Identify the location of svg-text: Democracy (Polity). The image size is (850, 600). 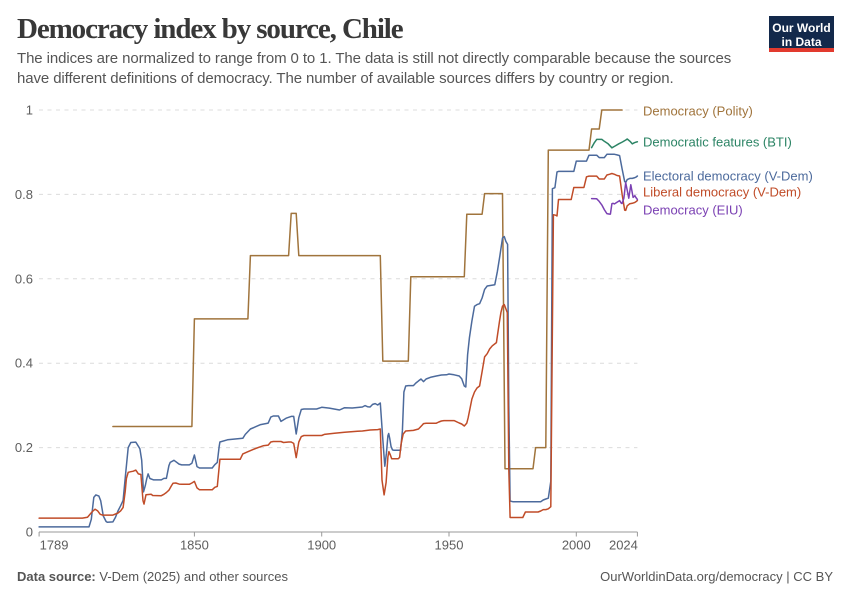
(698, 111).